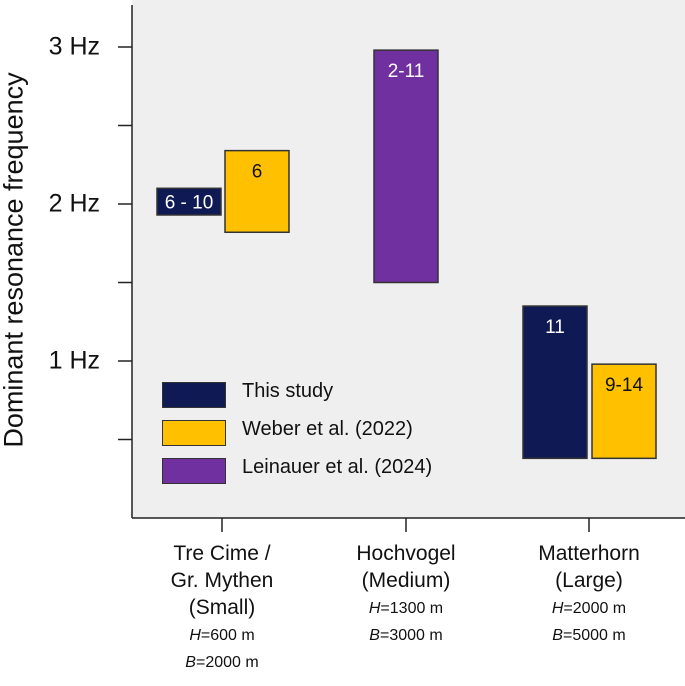 Image resolution: width=685 pixels, height=686 pixels. What do you see at coordinates (406, 71) in the screenshot?
I see `range-bar-label: 2-11` at bounding box center [406, 71].